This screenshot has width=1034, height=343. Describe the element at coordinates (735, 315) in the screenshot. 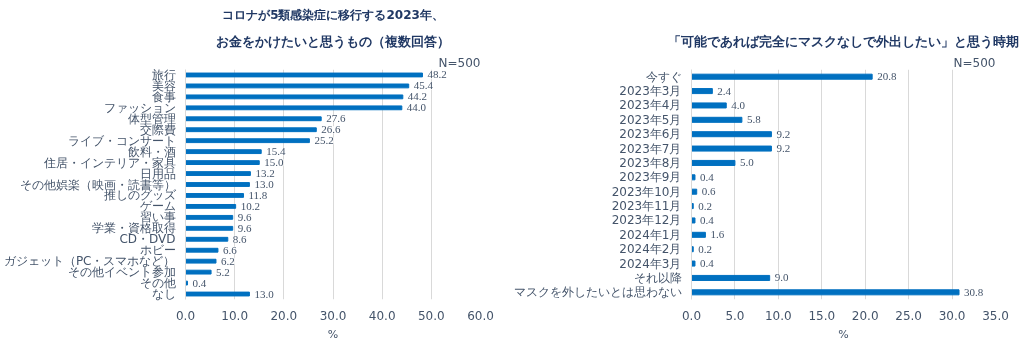

I see `x-tick-label: 5.0` at that location.